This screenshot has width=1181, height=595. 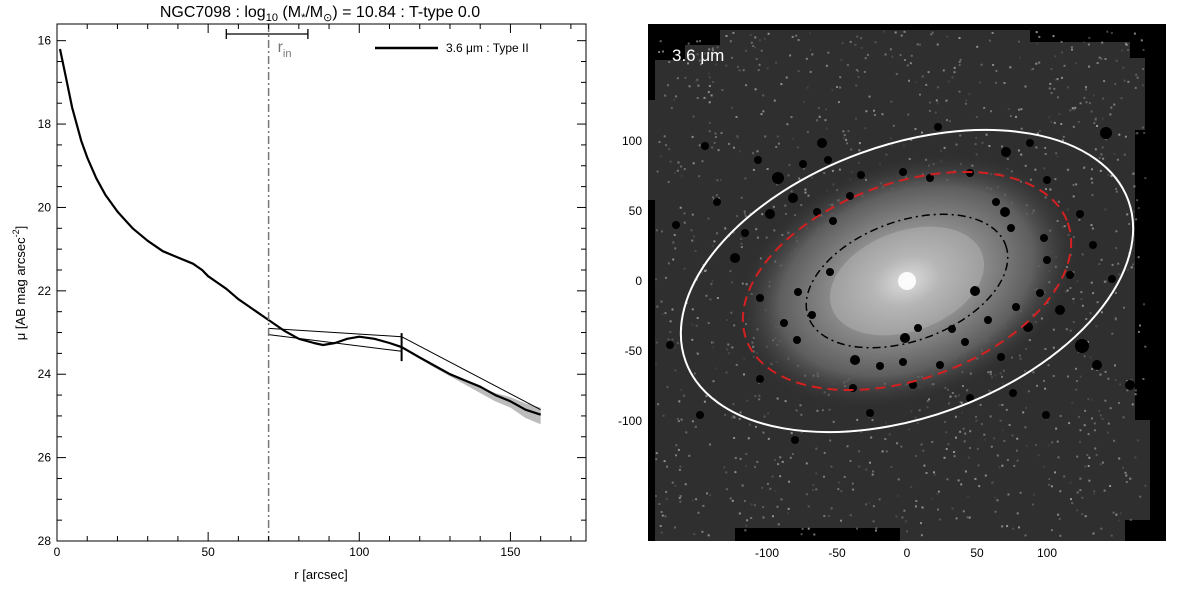 I want to click on image-y-tick-label: -100, so click(x=630, y=421).